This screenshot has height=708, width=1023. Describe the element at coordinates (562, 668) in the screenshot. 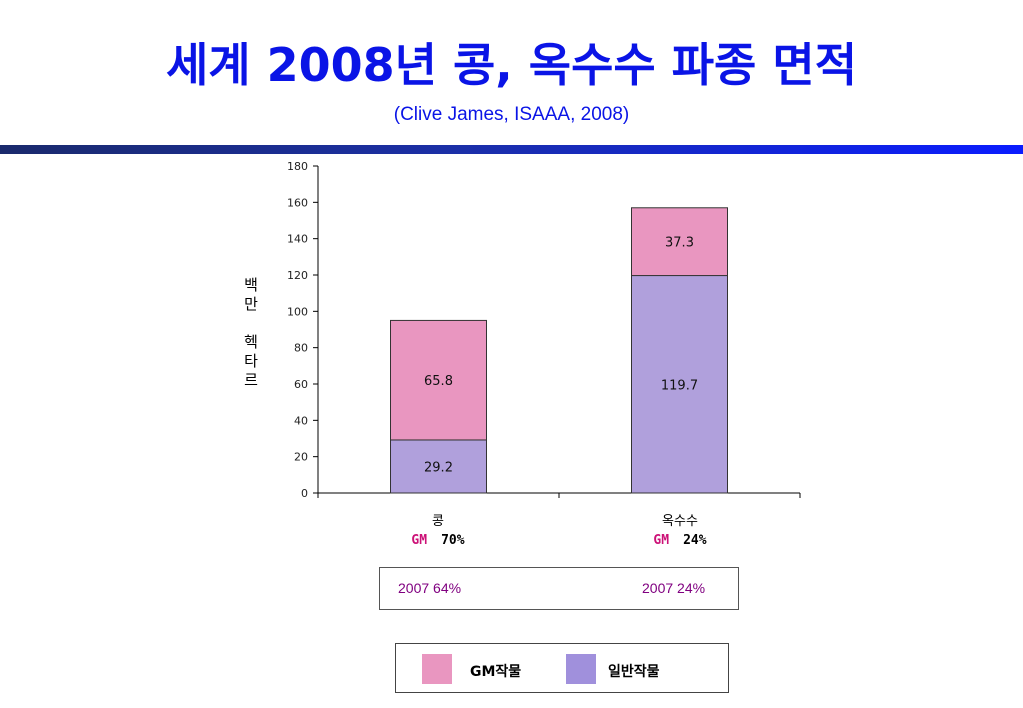

I see `chart-legend: GM작물 일반작물` at that location.